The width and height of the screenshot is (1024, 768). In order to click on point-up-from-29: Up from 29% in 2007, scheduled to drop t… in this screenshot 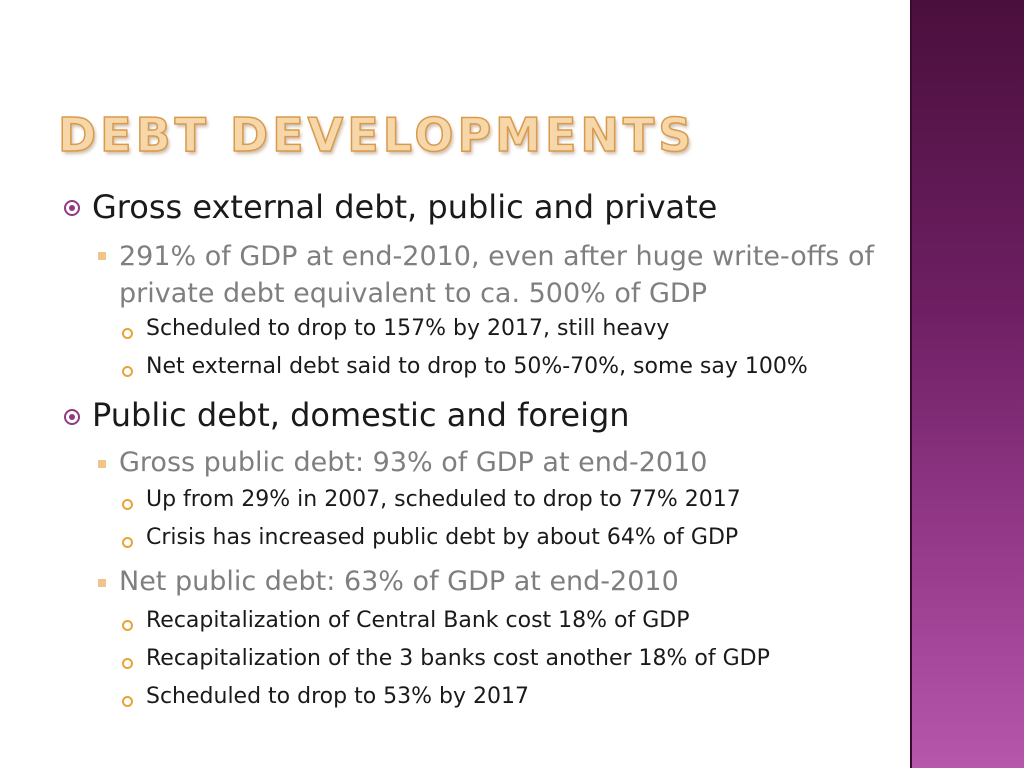, I will do `click(443, 499)`.